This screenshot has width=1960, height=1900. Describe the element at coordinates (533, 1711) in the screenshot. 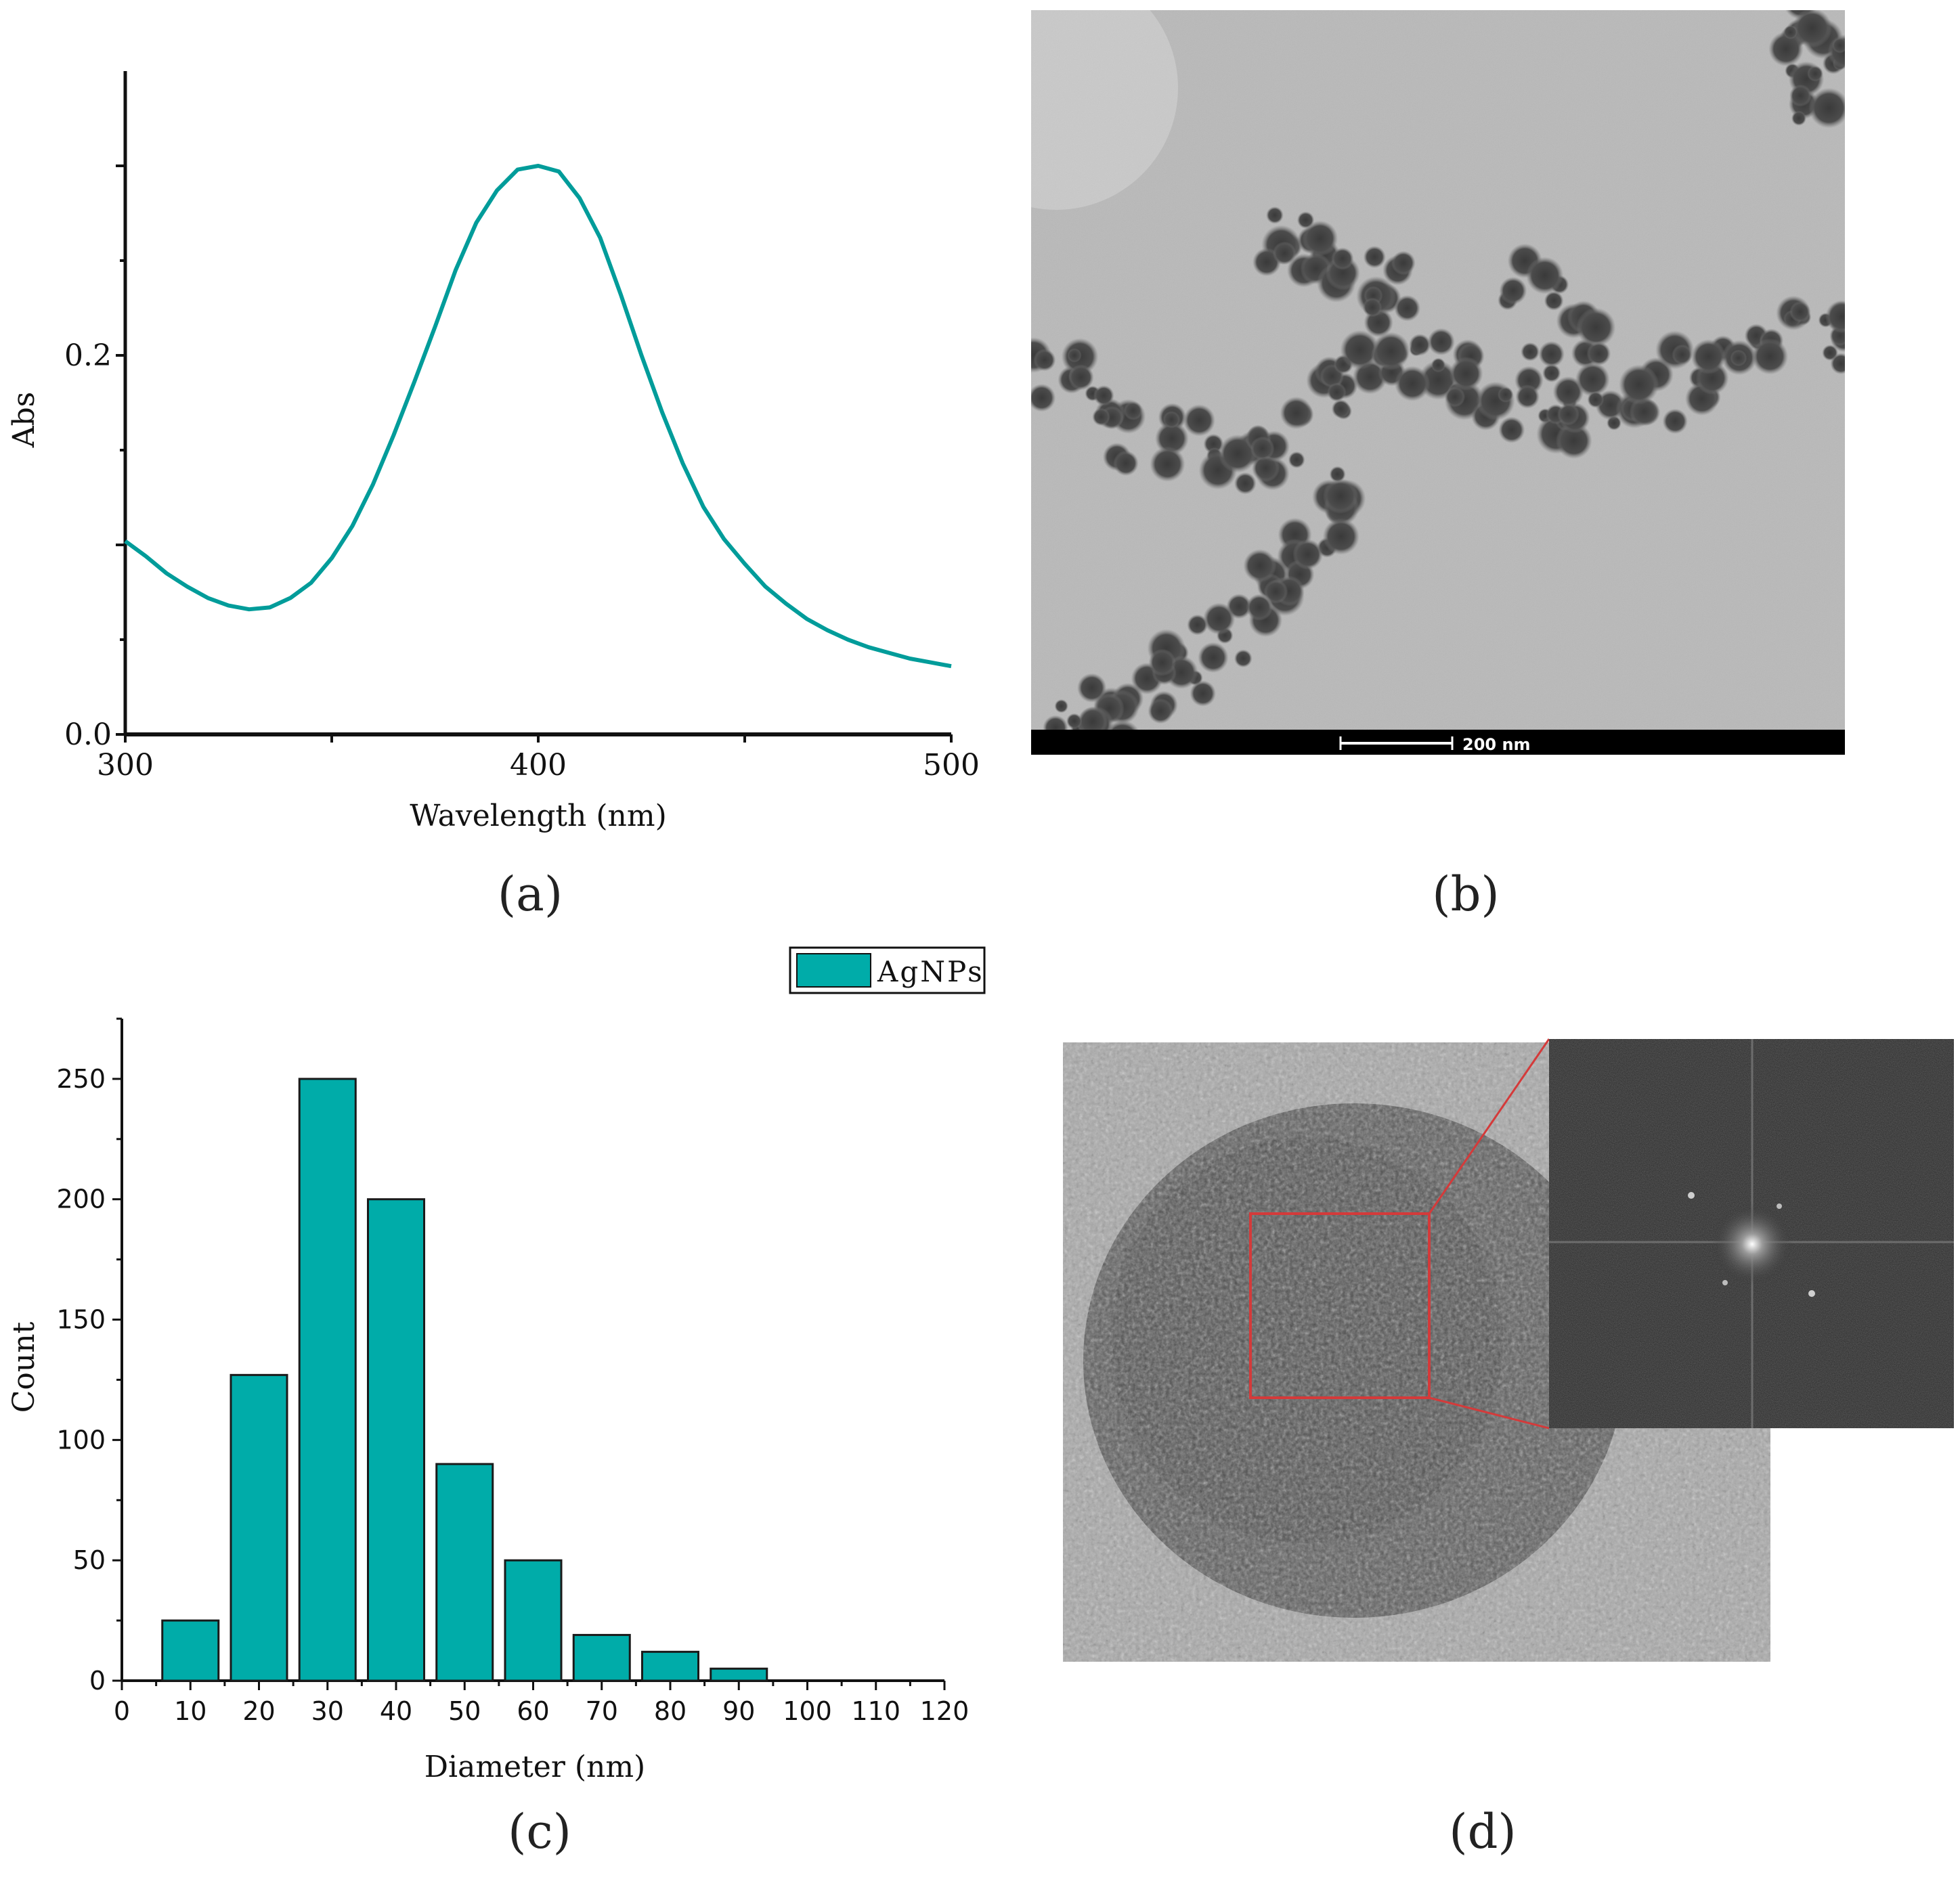

I see `histogram-x-tick-label: 60` at that location.